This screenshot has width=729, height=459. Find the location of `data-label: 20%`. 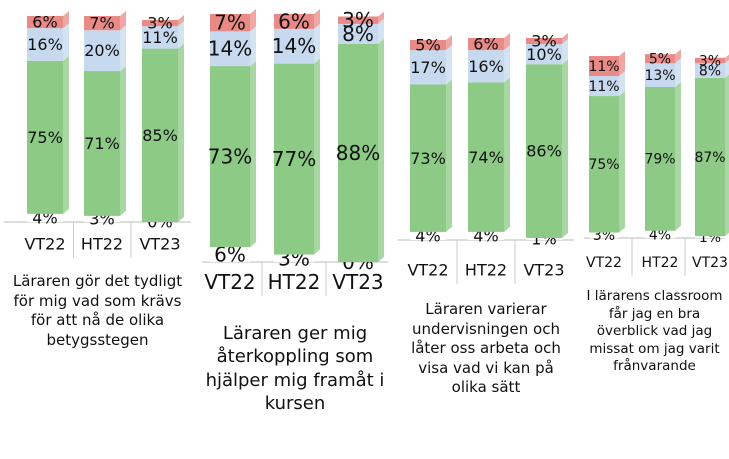

data-label: 20% is located at coordinates (102, 50).